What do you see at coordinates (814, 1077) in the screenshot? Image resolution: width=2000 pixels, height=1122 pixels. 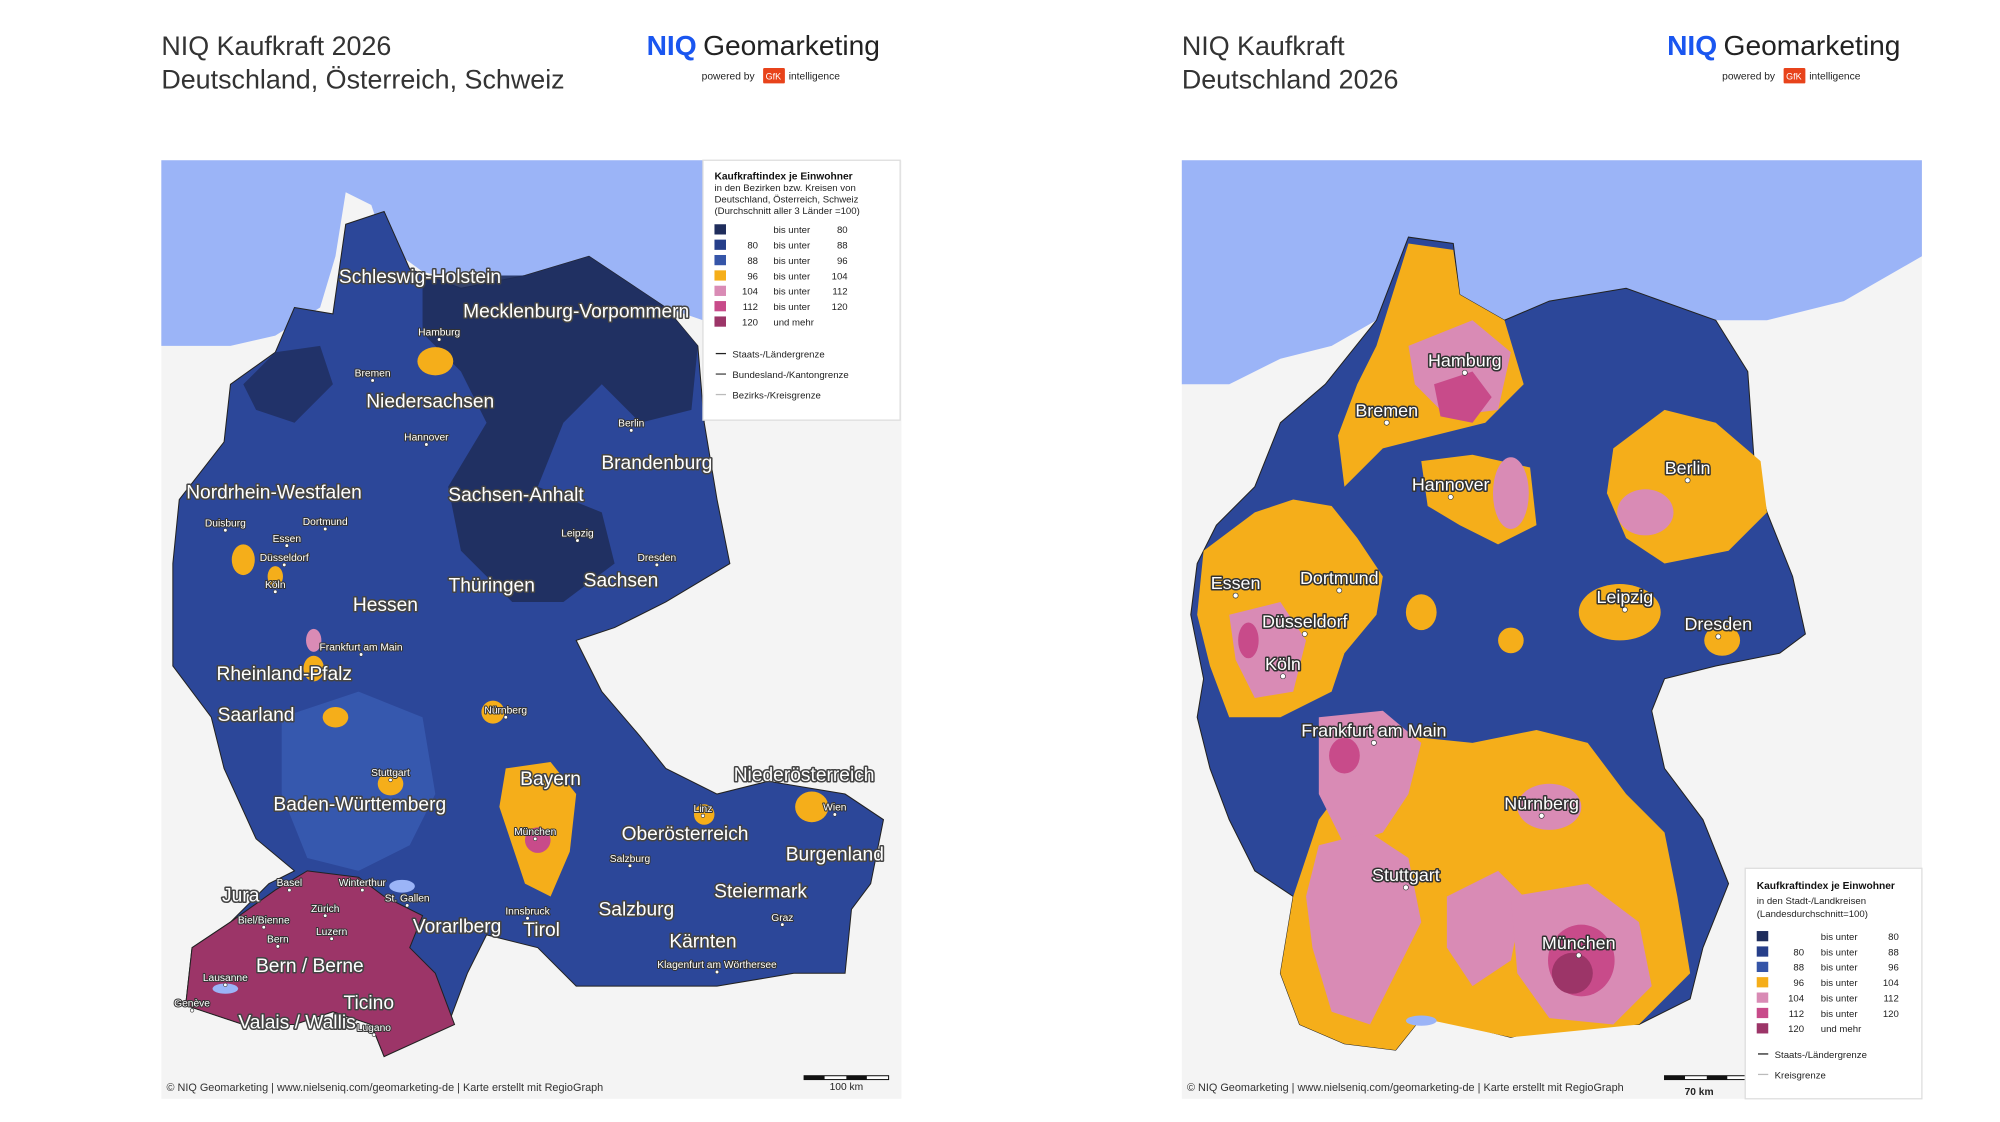 I see `scale-bar-seg` at bounding box center [814, 1077].